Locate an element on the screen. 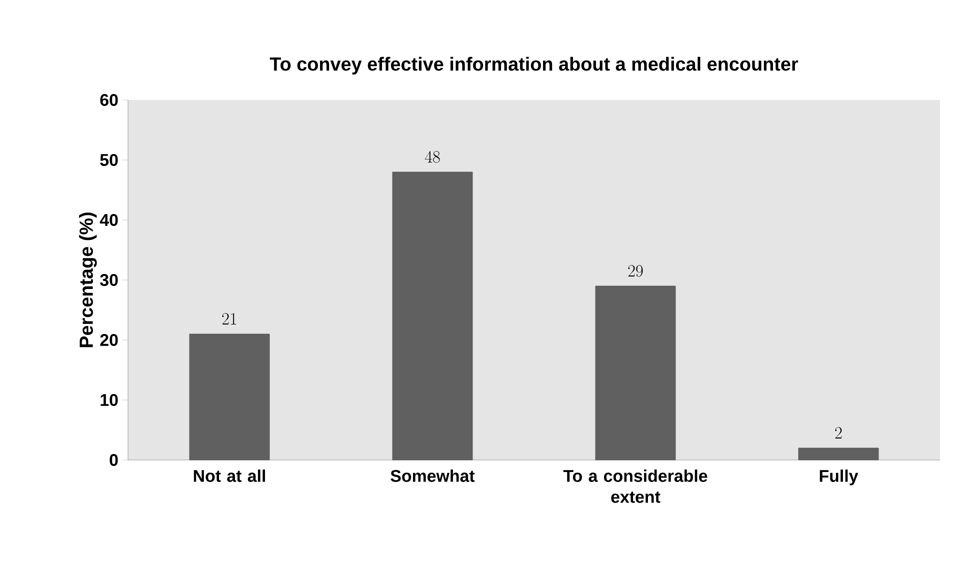 This screenshot has width=954, height=580. data-label: 21 is located at coordinates (229, 318).